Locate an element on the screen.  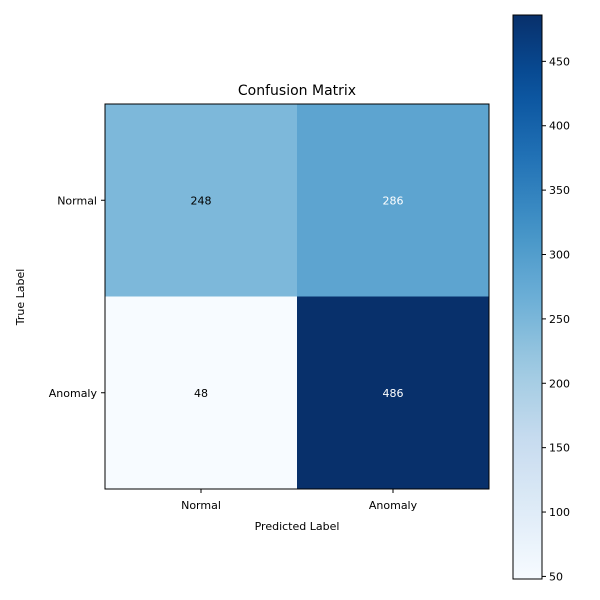
y-axis-label: True Label is located at coordinates (20, 298).